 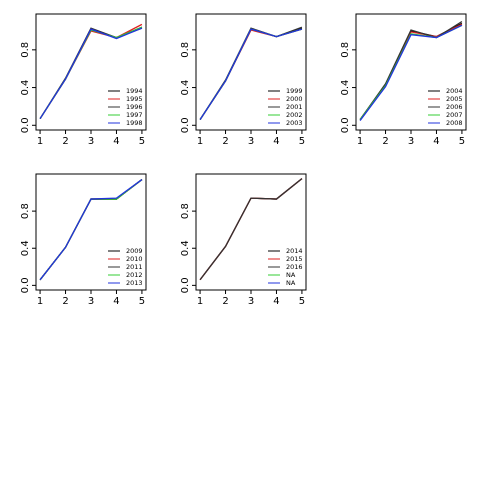 I want to click on legend-label: 2014, so click(x=294, y=251).